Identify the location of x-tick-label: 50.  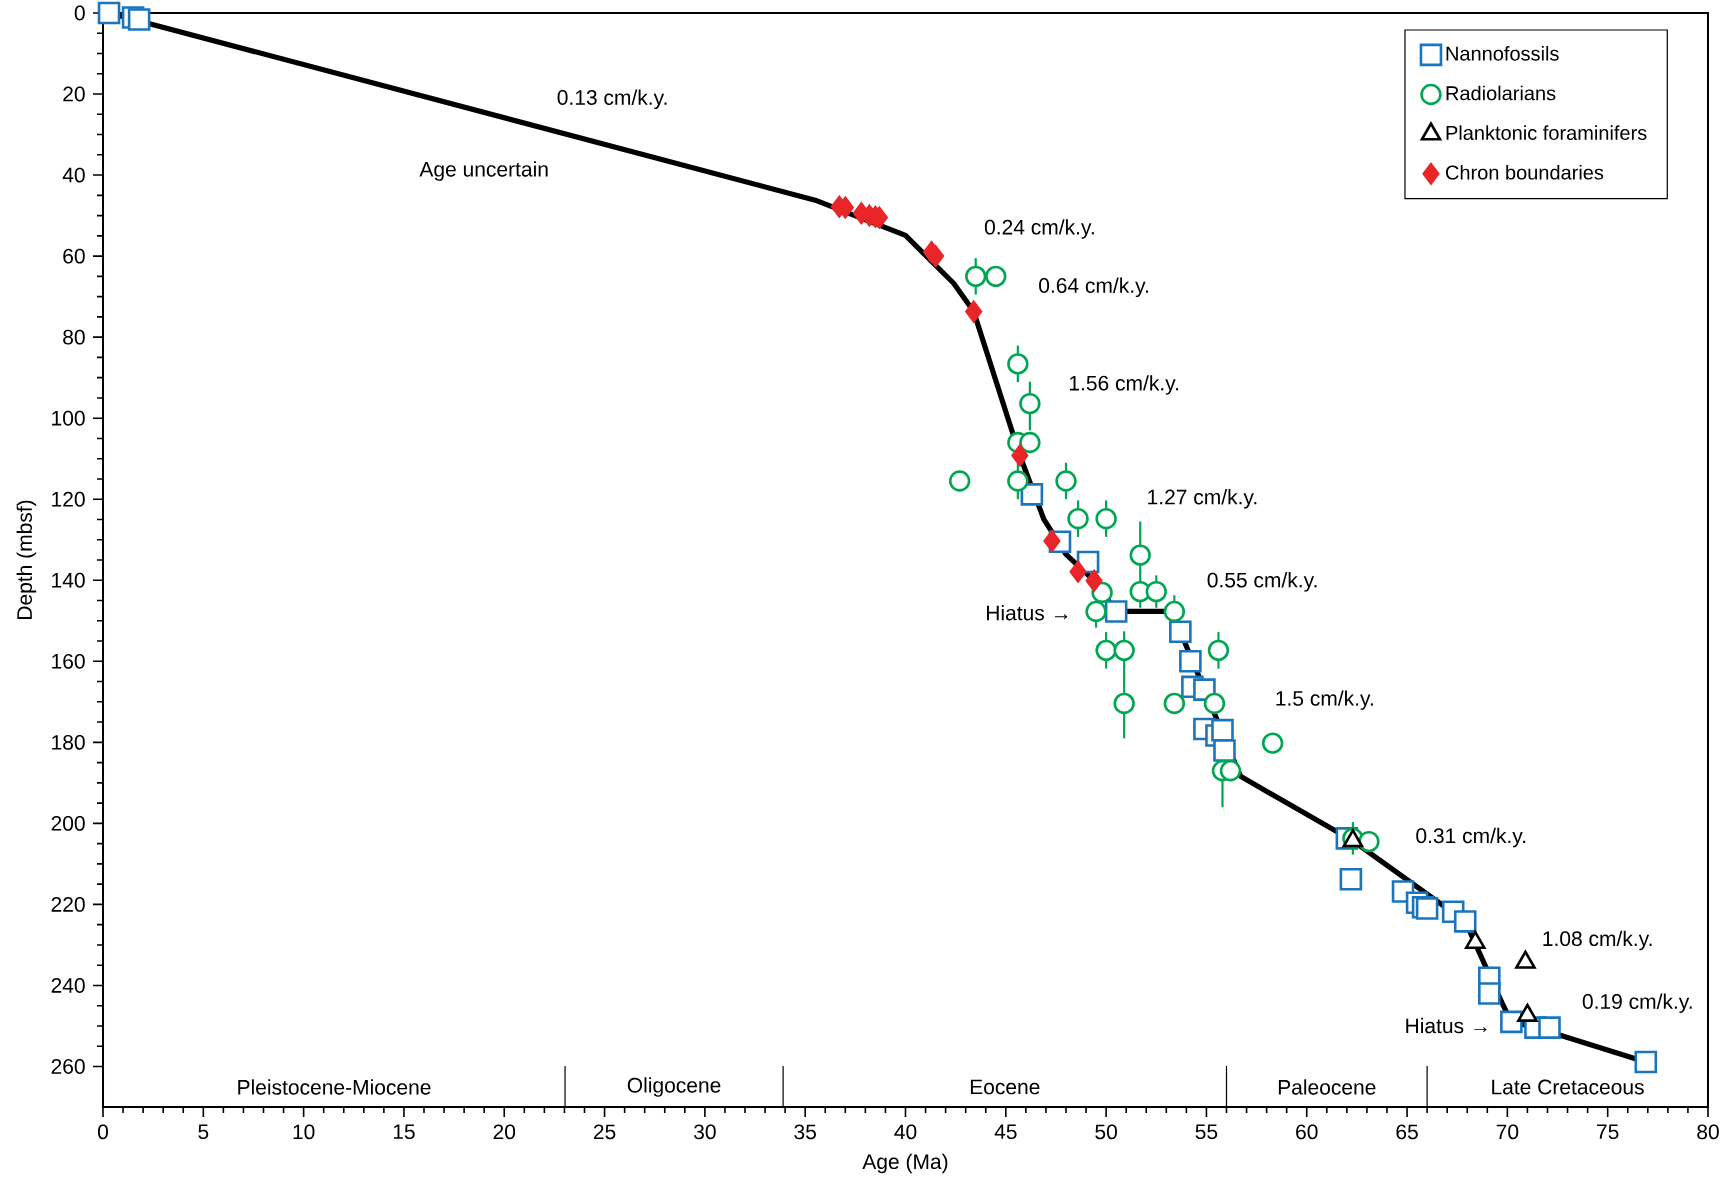
(1106, 1132).